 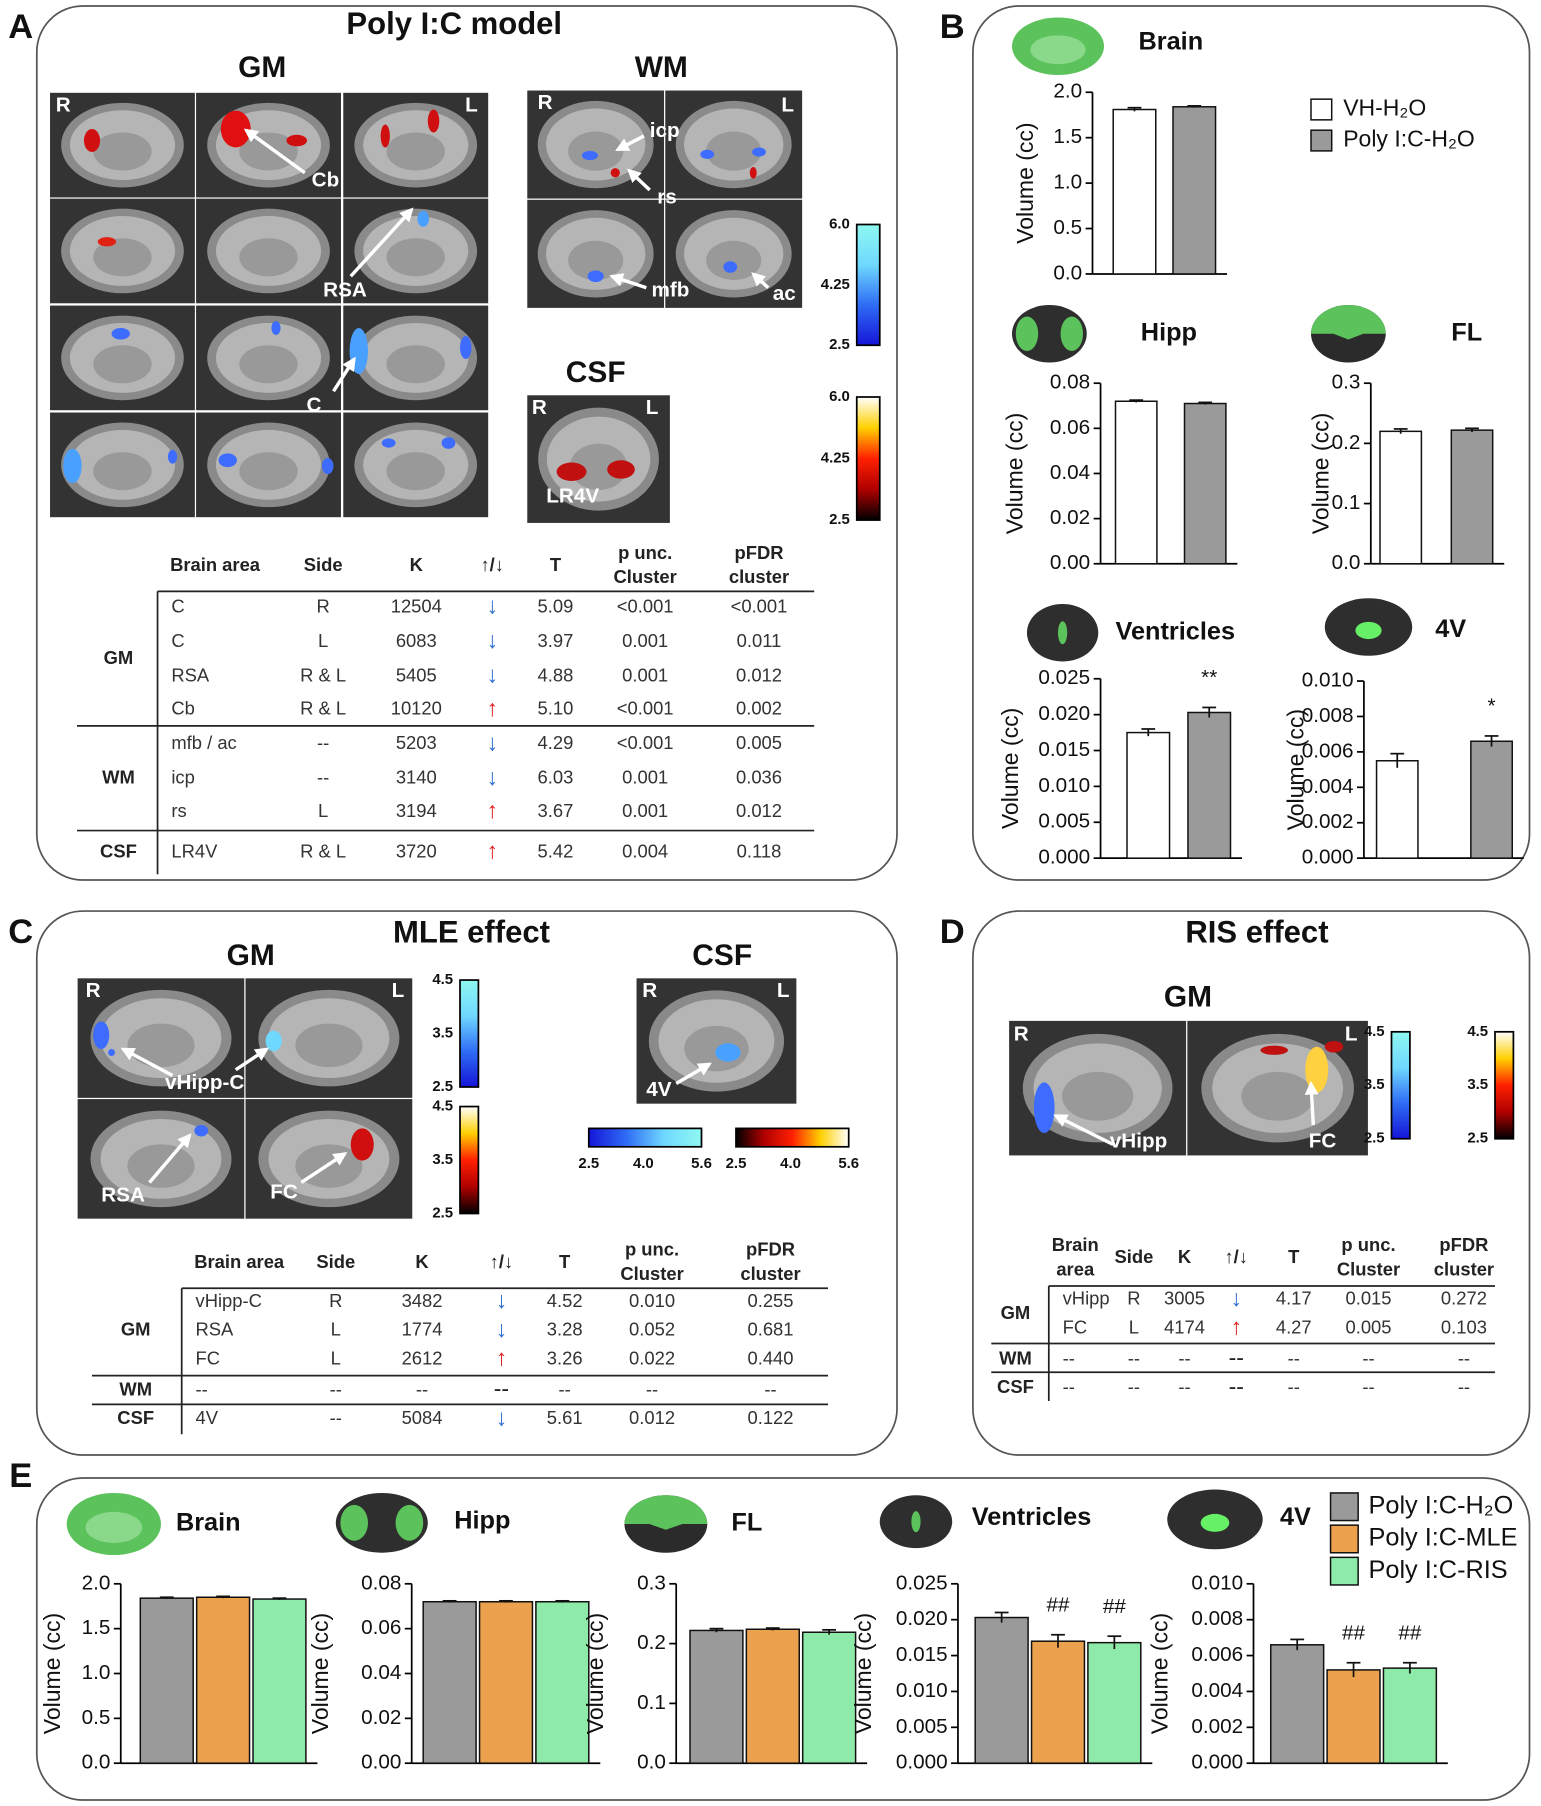 I want to click on image-label: R, so click(x=93, y=990).